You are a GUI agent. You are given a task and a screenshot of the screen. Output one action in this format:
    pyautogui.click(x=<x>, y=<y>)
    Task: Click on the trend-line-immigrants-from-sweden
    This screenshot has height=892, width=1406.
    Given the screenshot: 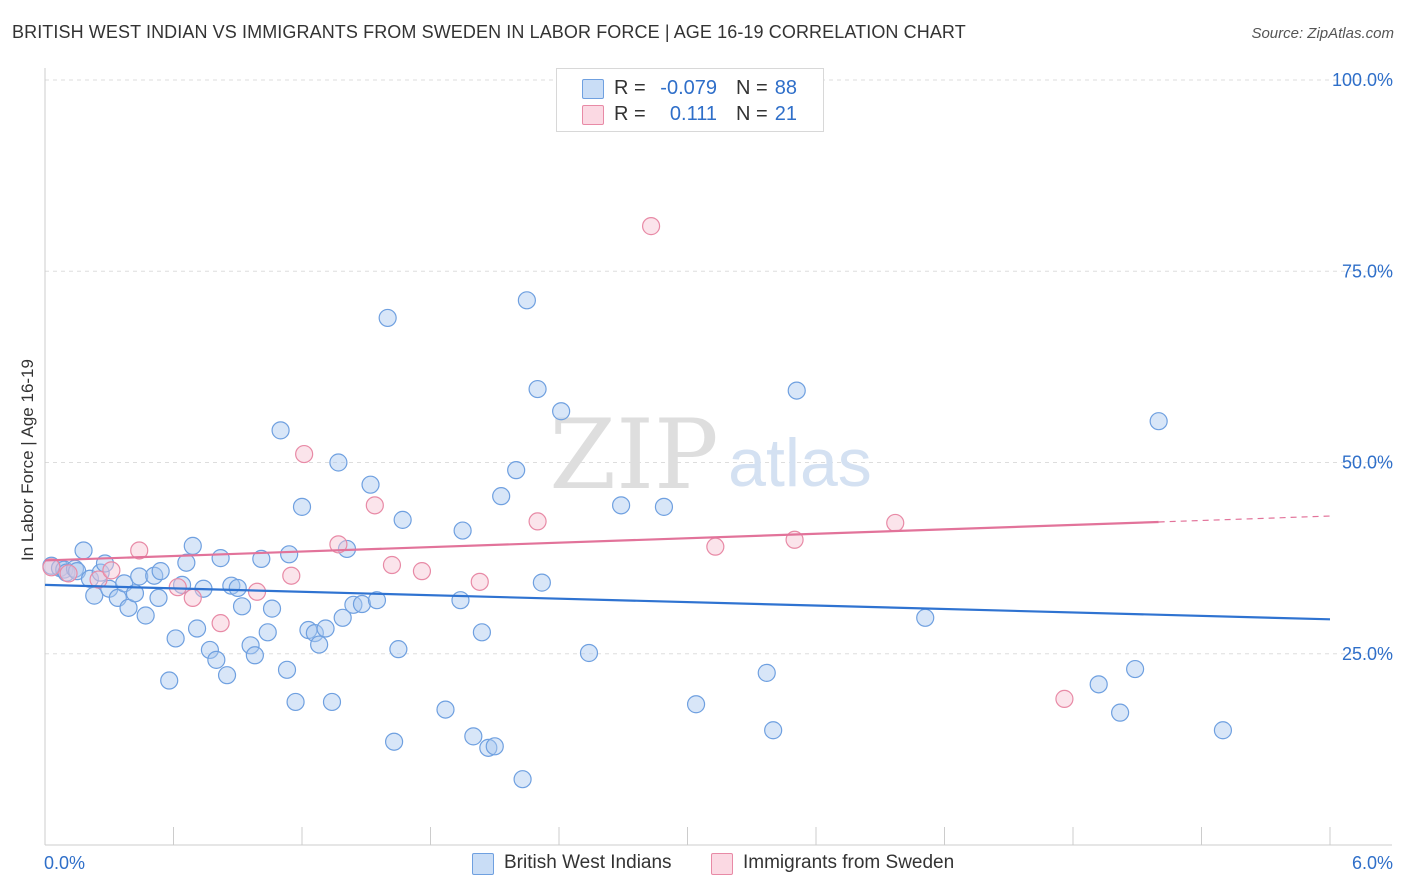 What is the action you would take?
    pyautogui.click(x=601, y=541)
    